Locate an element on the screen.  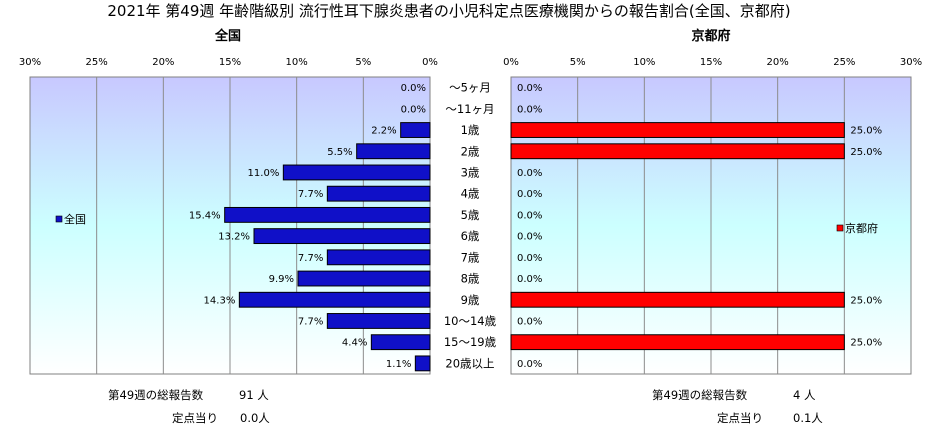
right-tick-label: 10% is located at coordinates (644, 62).